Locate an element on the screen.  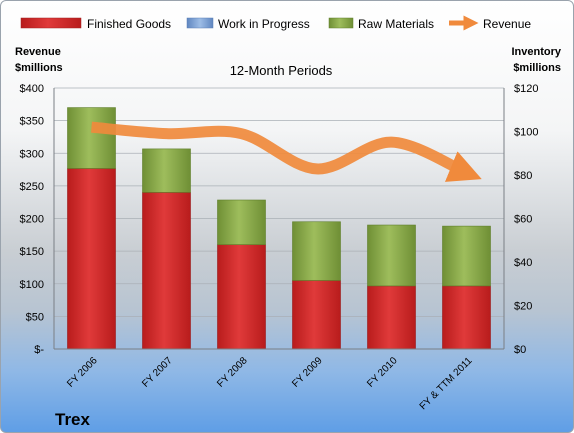
right-tick-label: $100 is located at coordinates (526, 133).